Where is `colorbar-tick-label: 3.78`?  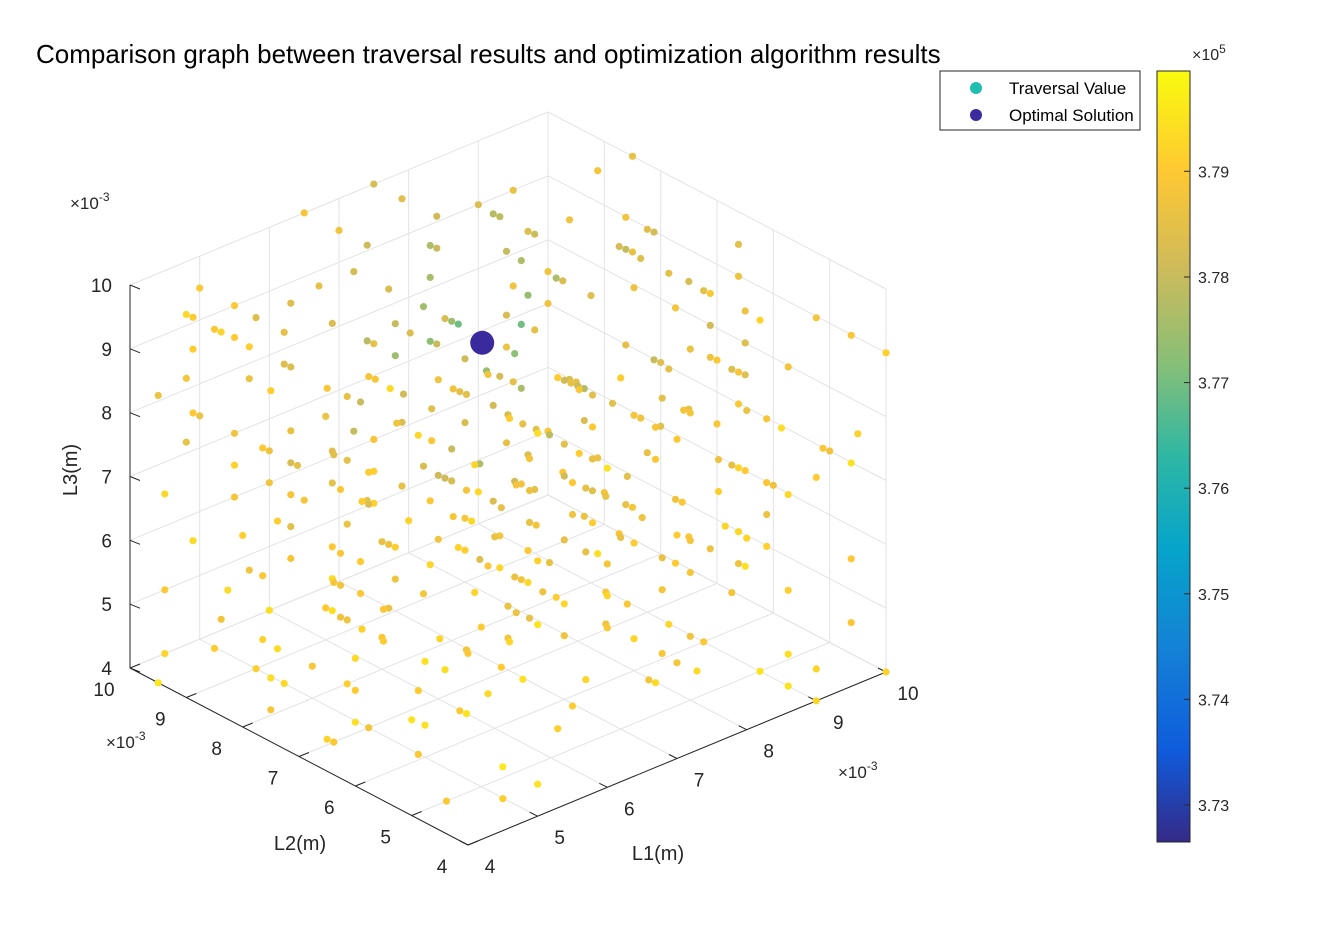 colorbar-tick-label: 3.78 is located at coordinates (1213, 278).